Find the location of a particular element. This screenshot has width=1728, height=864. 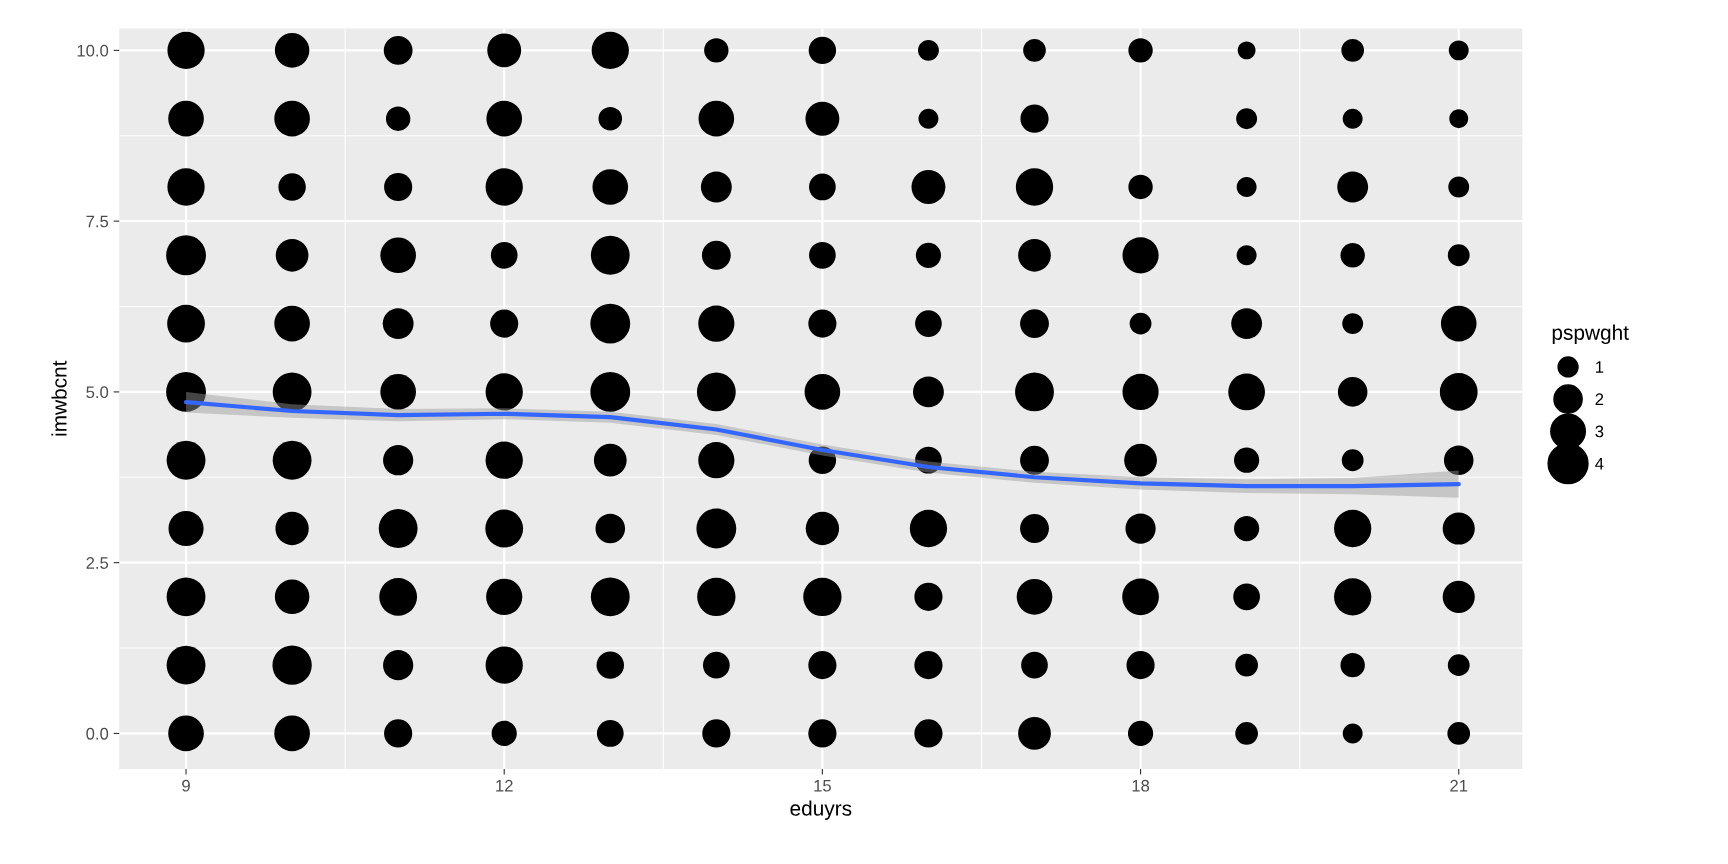

legend-label: 2 is located at coordinates (1599, 399).